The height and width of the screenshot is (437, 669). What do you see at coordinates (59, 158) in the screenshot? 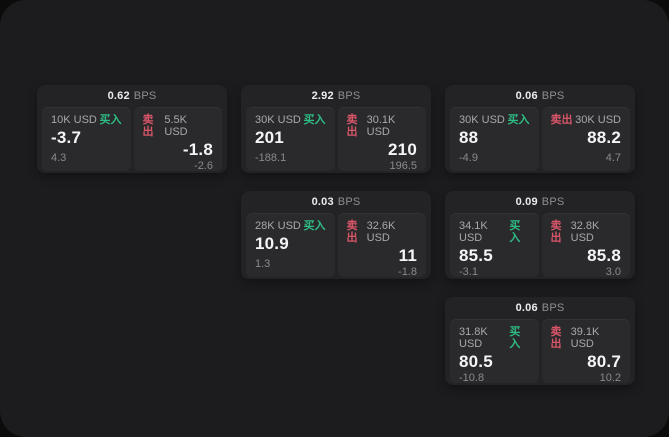
I see `buy-change: 4.3` at bounding box center [59, 158].